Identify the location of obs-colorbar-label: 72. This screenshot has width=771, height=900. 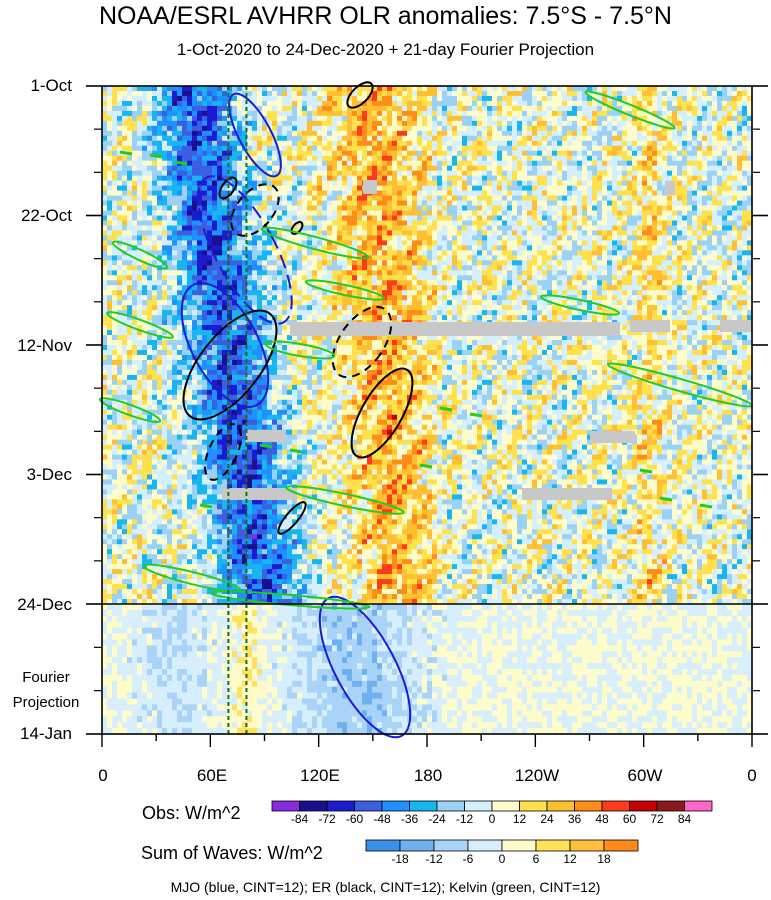
(657, 819).